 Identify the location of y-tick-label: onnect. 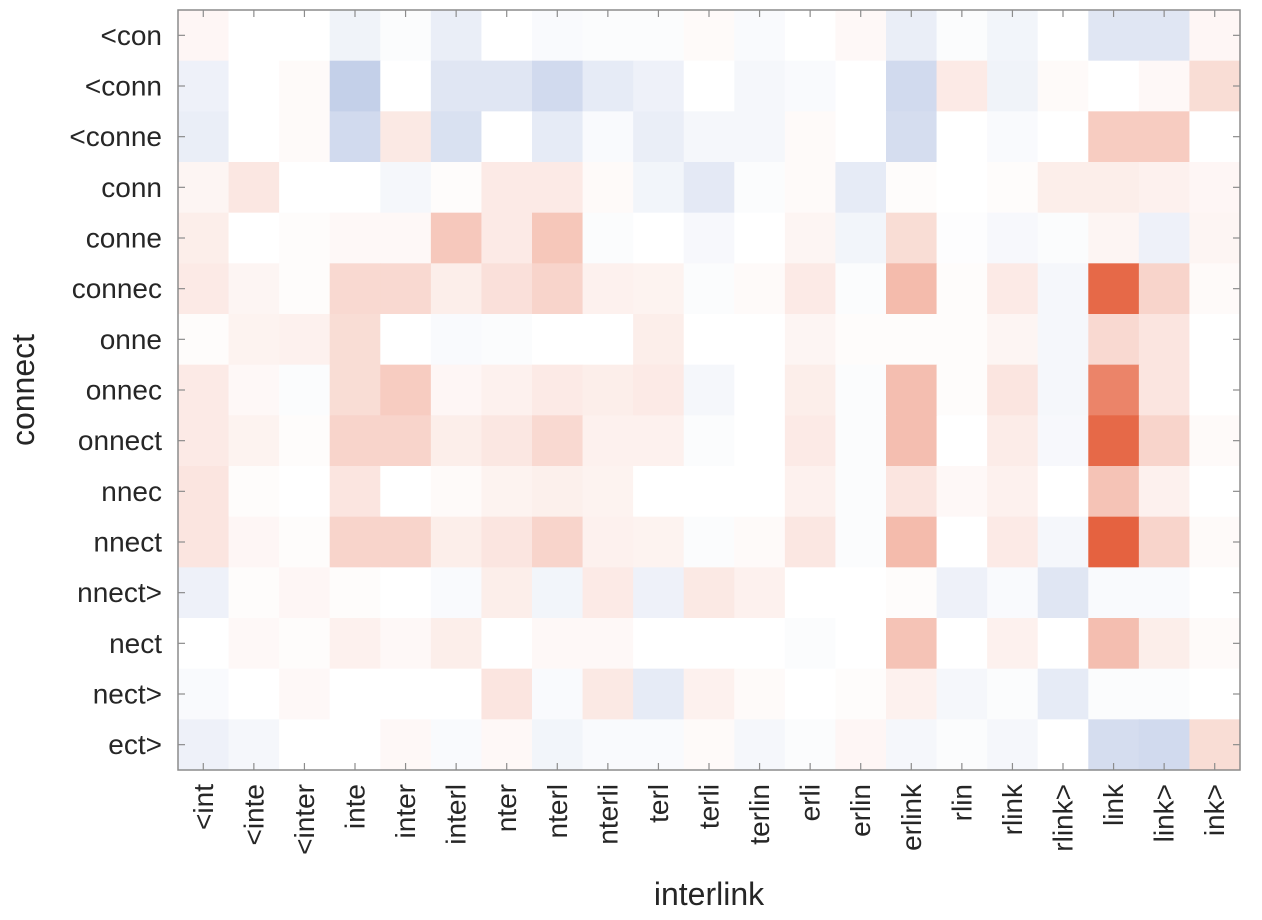
(120, 440).